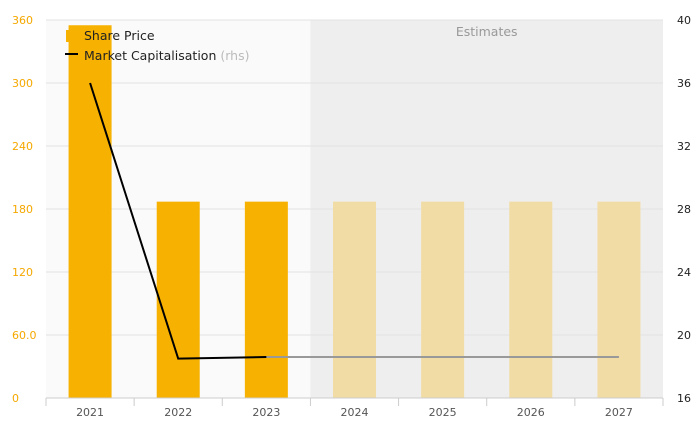  What do you see at coordinates (178, 299) in the screenshot?
I see `bar-share-price-2022` at bounding box center [178, 299].